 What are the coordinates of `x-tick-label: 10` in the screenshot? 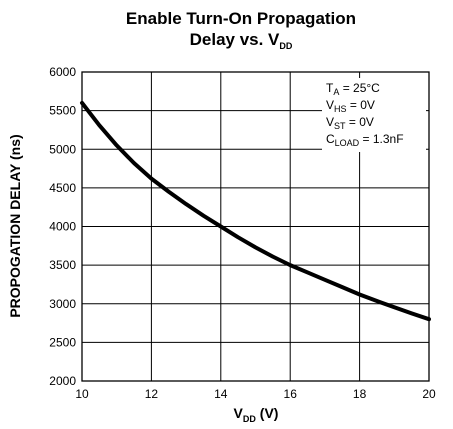 It's located at (82, 394).